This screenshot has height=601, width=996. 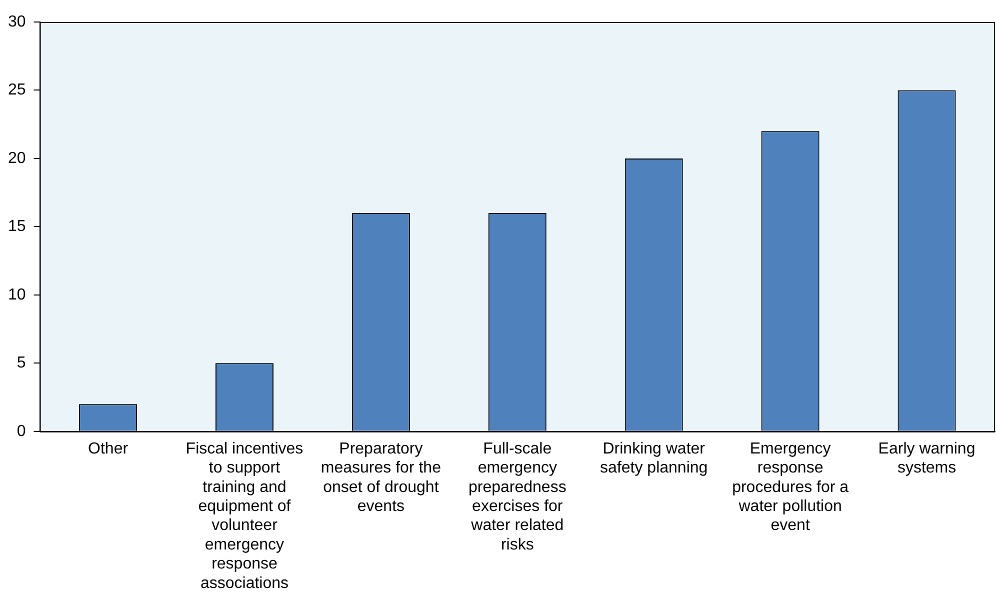 What do you see at coordinates (17, 90) in the screenshot?
I see `y-tick-label: 25` at bounding box center [17, 90].